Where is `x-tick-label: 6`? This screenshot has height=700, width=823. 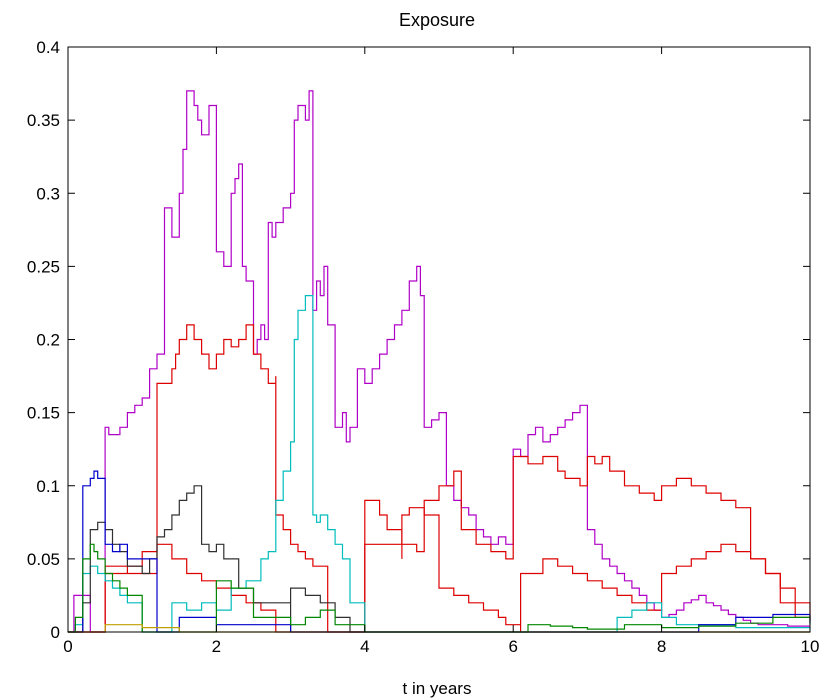 x-tick-label: 6 is located at coordinates (512, 646).